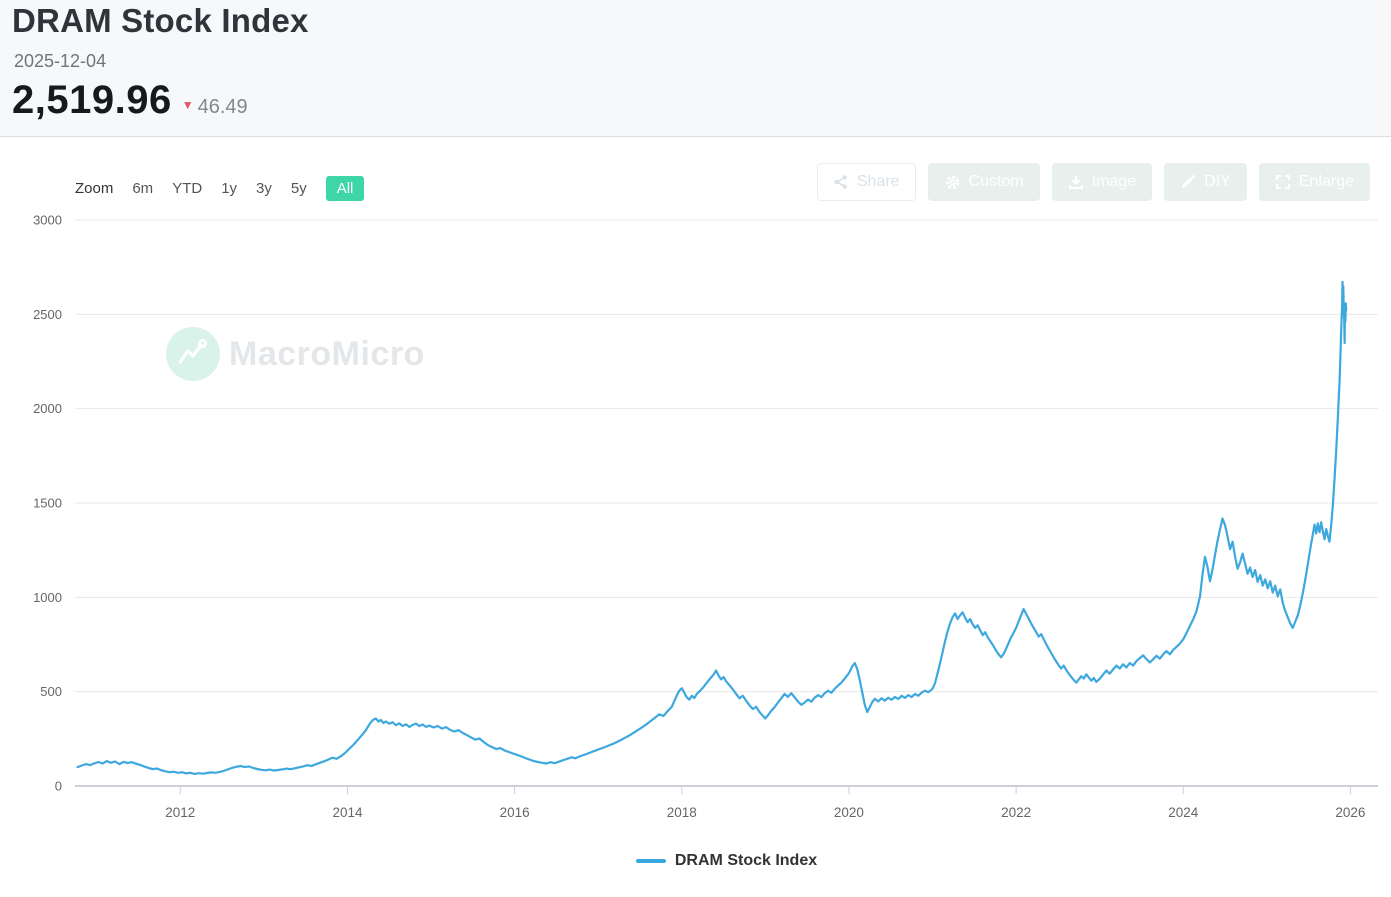 The height and width of the screenshot is (897, 1391). I want to click on range-toolbar: Zoom 6m YTD 1y 3y 5y All, so click(220, 188).